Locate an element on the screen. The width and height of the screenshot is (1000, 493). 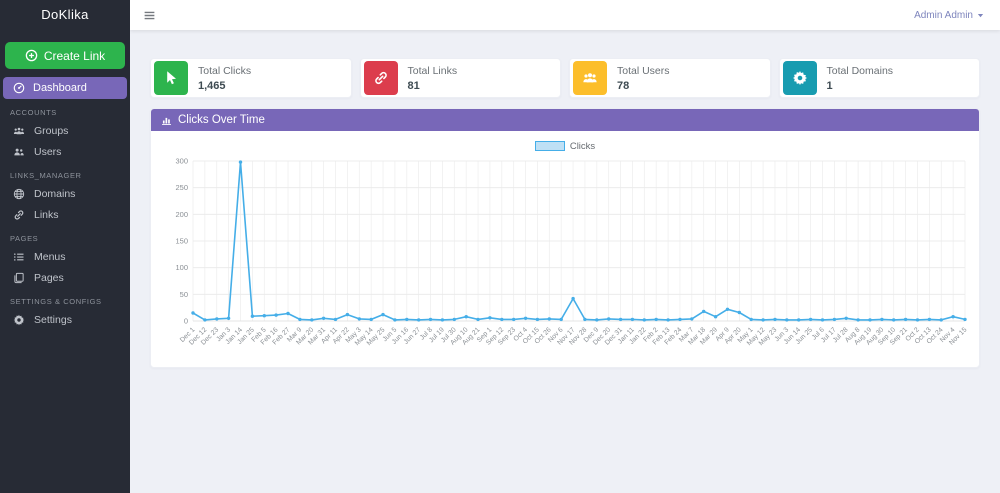
user-menu: Admin Admin is located at coordinates (949, 15).